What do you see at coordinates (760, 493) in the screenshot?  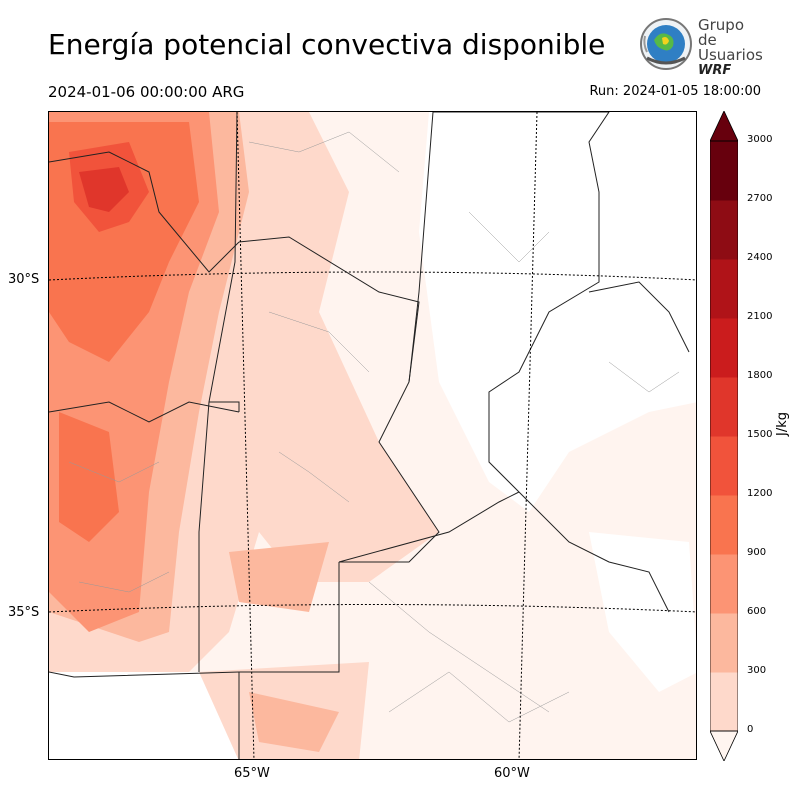 I see `colorbar-tick-label: 1200` at bounding box center [760, 493].